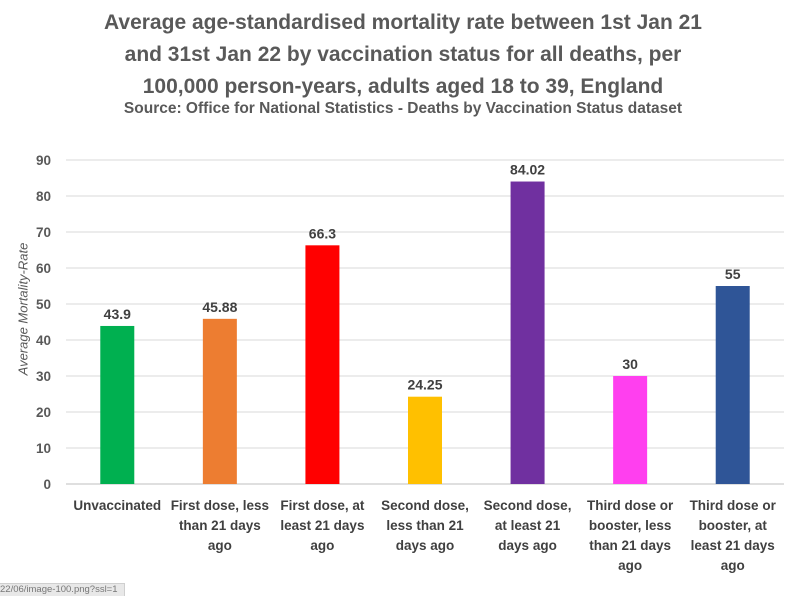 This screenshot has height=596, width=806. What do you see at coordinates (630, 525) in the screenshot?
I see `x-tick-label-line: booster, less` at bounding box center [630, 525].